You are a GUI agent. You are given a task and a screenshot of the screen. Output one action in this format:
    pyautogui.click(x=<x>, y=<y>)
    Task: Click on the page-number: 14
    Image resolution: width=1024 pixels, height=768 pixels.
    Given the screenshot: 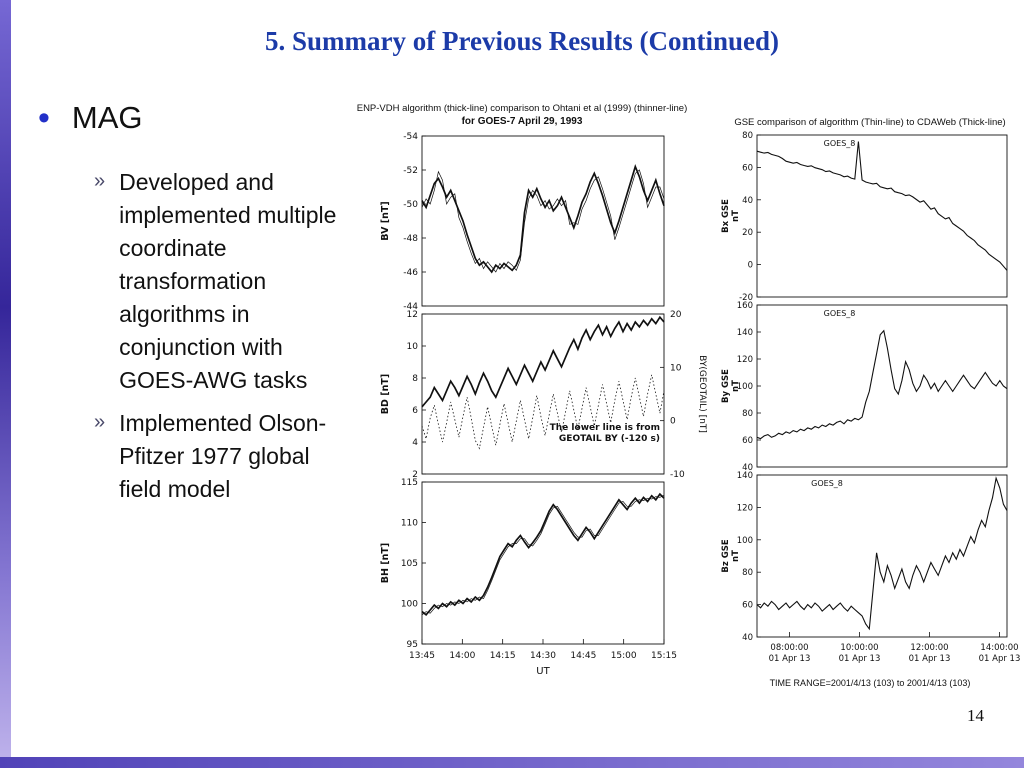 What is the action you would take?
    pyautogui.click(x=975, y=715)
    